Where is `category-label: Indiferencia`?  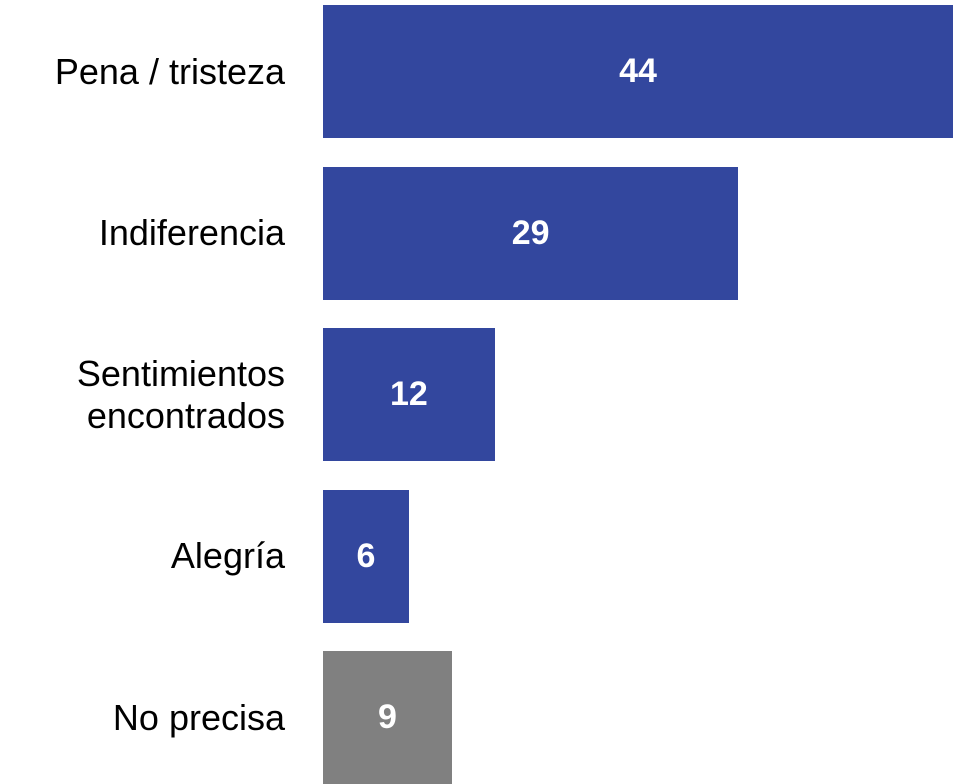 category-label: Indiferencia is located at coordinates (191, 232).